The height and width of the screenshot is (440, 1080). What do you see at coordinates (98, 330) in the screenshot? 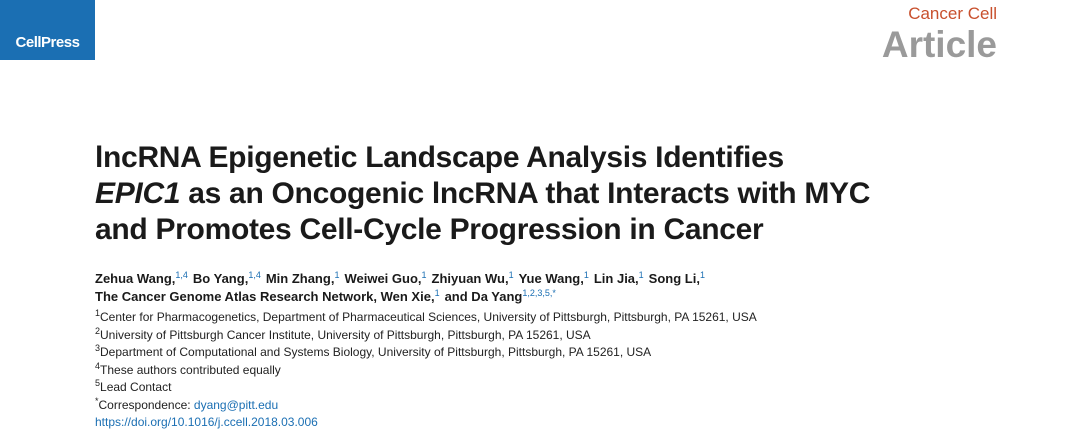
I see `affiliation-number: 2` at bounding box center [98, 330].